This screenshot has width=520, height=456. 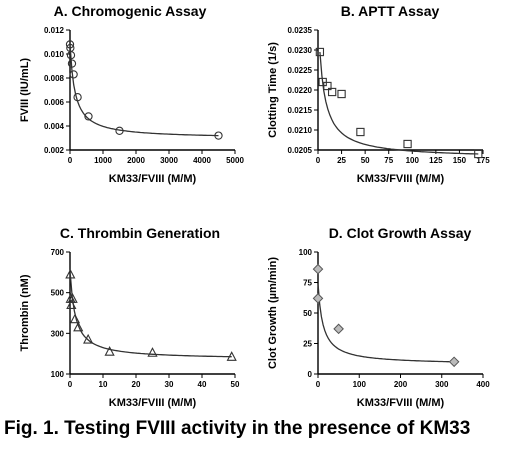 What do you see at coordinates (300, 150) in the screenshot?
I see `y-tick-label: 0.0205` at bounding box center [300, 150].